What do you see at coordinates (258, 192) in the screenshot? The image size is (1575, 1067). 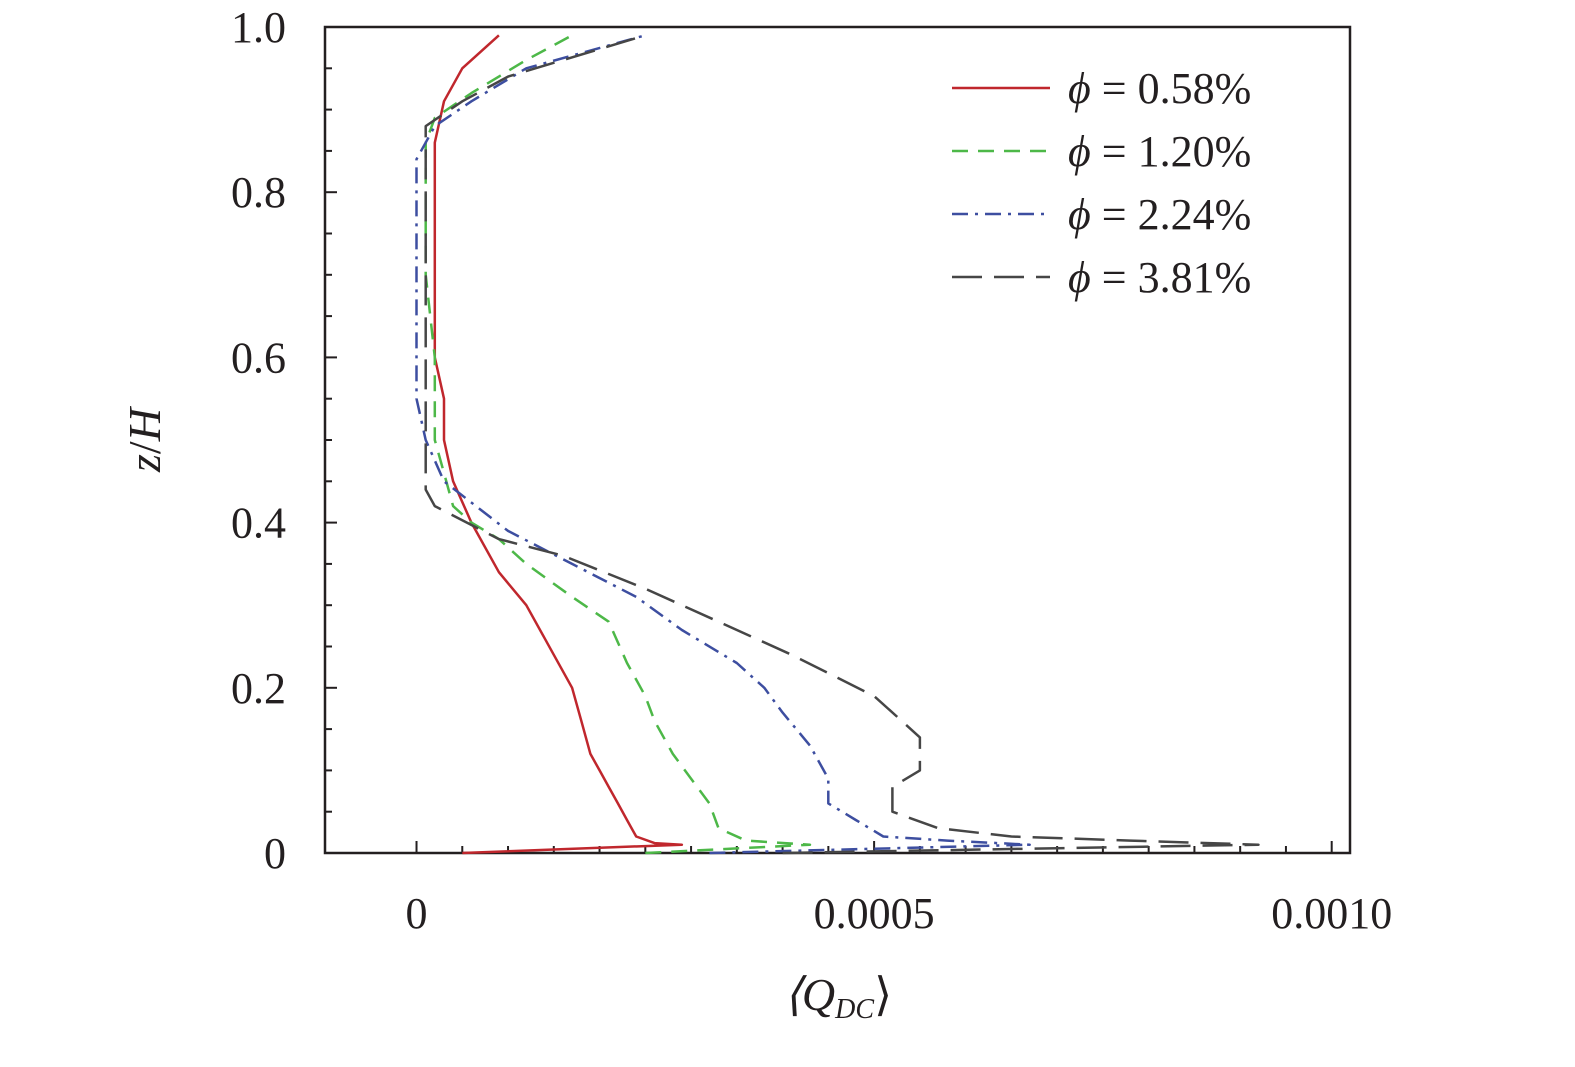 I see `y-tick-label: 0.8` at bounding box center [258, 192].